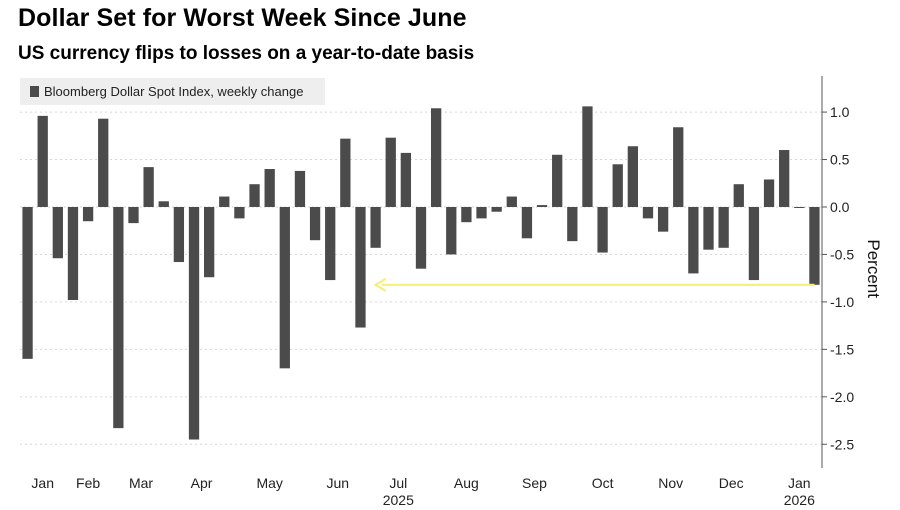 This screenshot has height=510, width=900. What do you see at coordinates (337, 483) in the screenshot?
I see `x-tick-label: Jun` at bounding box center [337, 483].